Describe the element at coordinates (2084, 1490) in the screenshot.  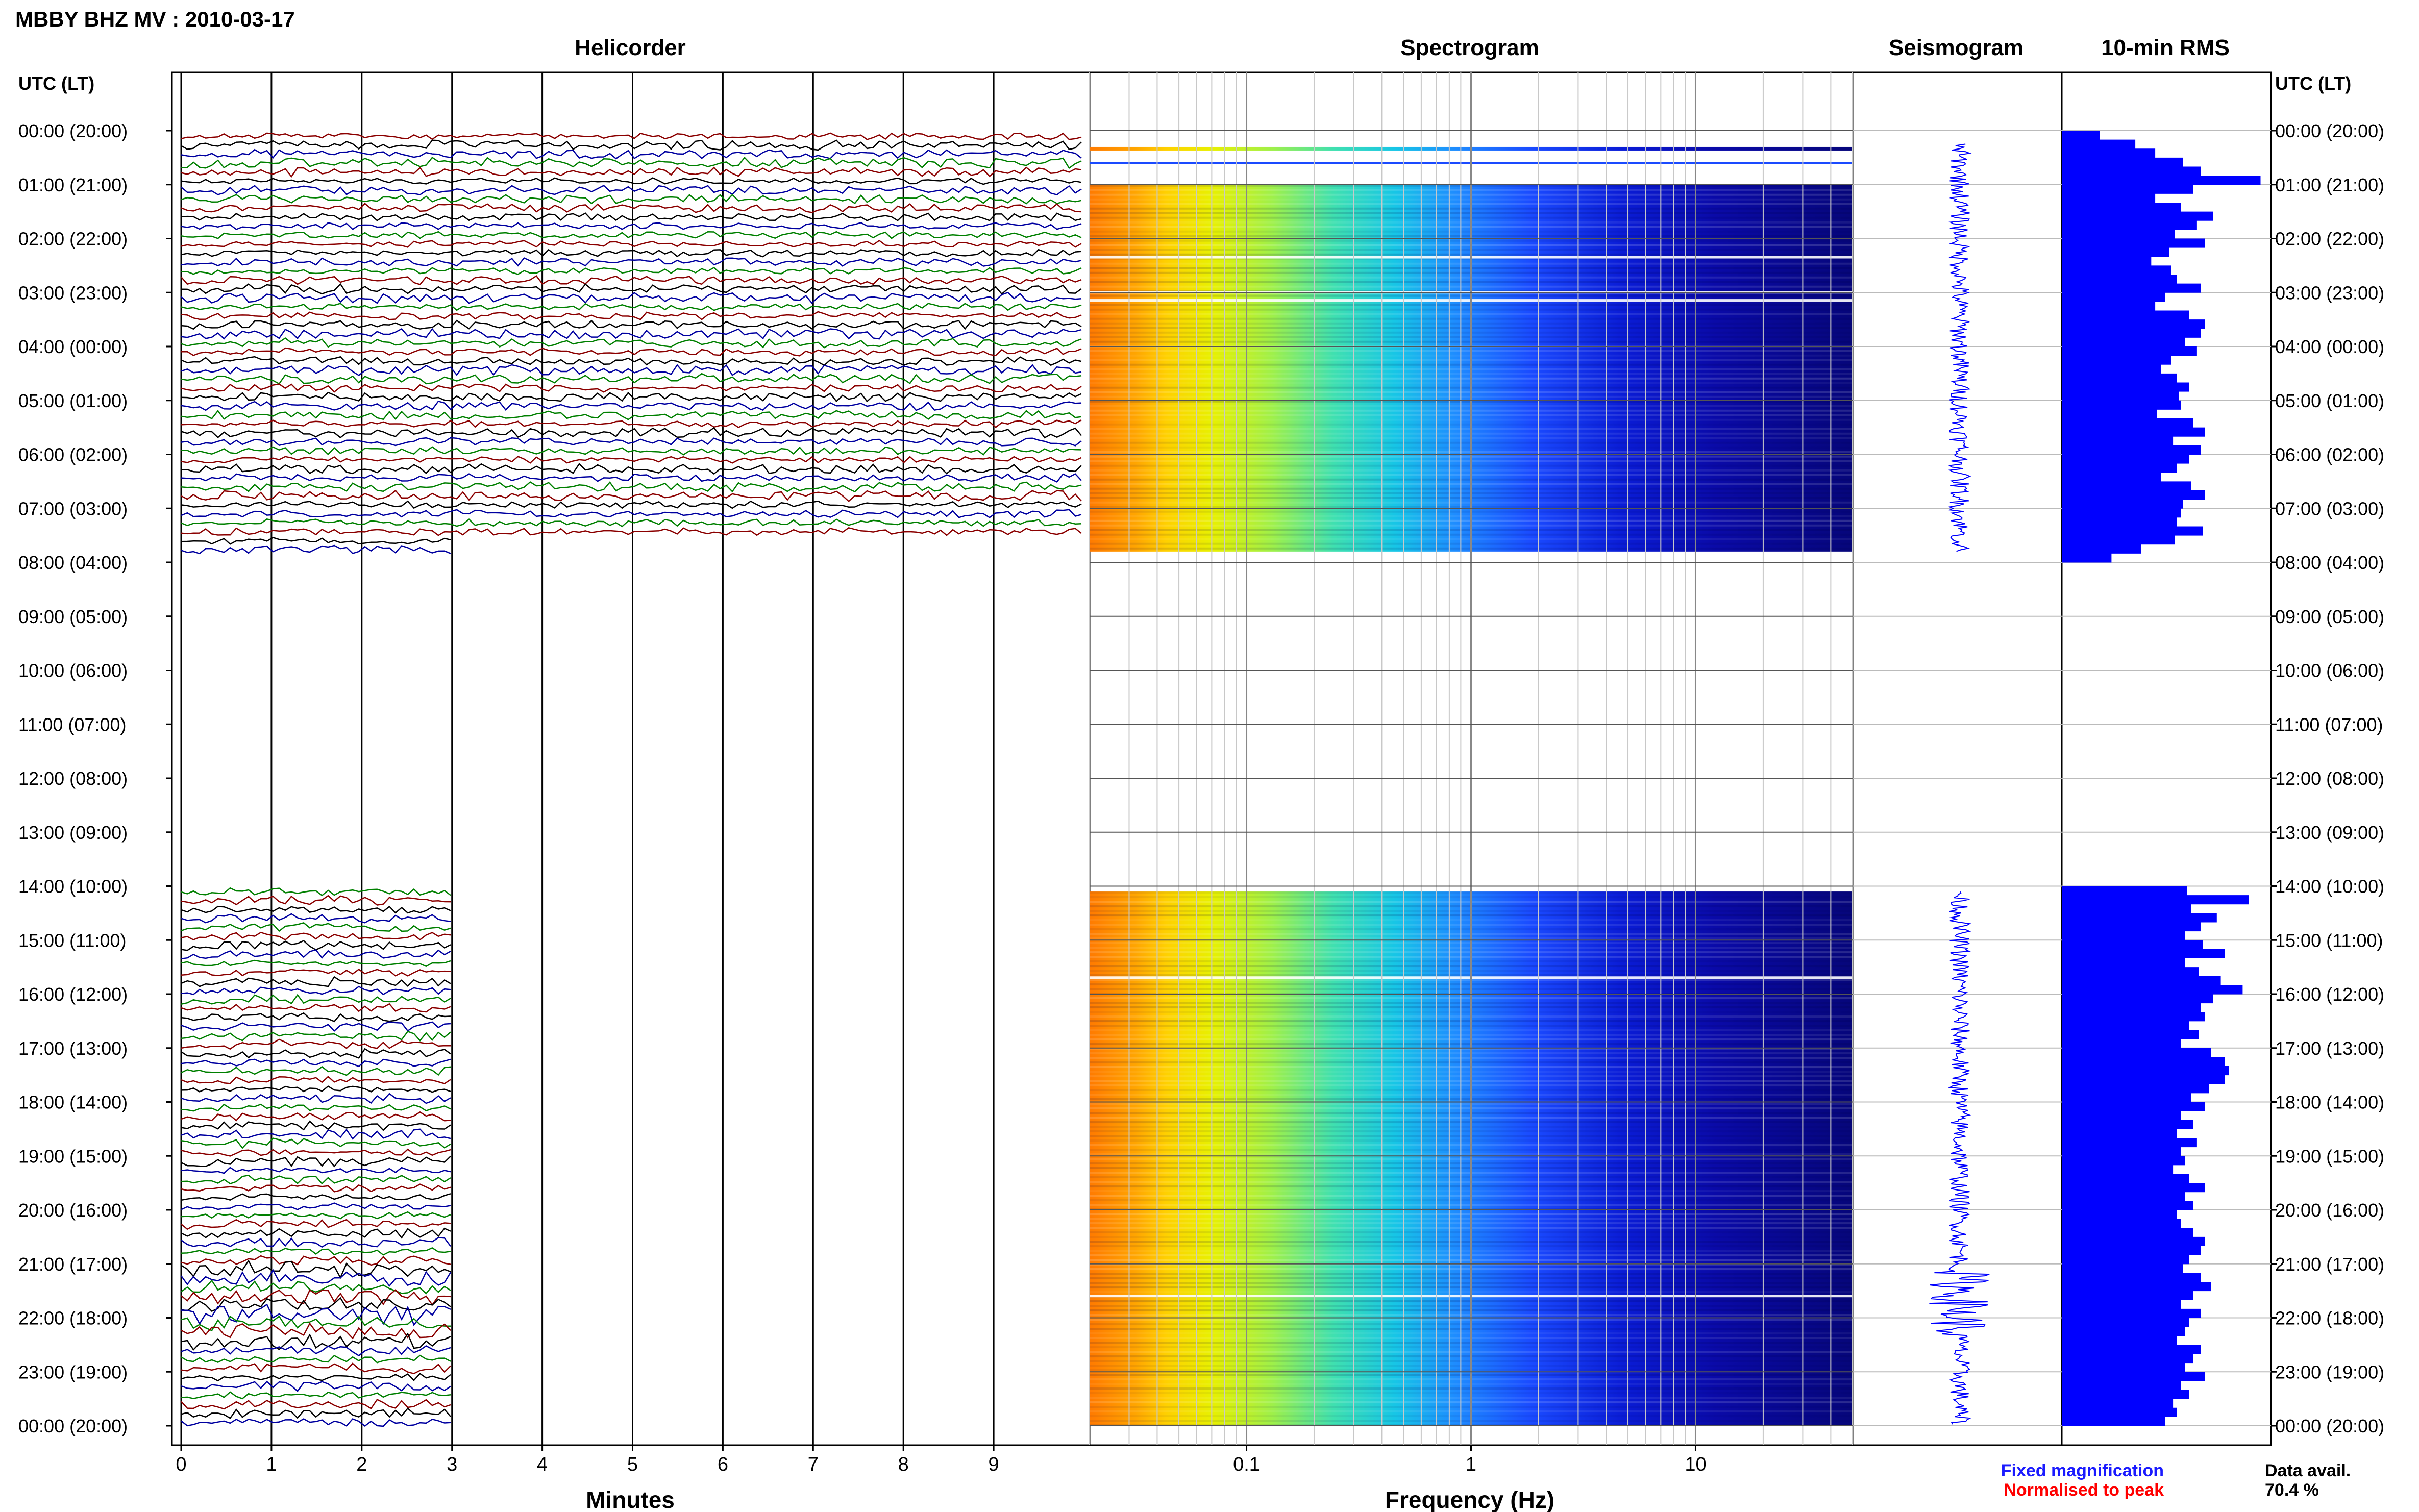
I see `legend-normalised-to-peak: Normalised to peak` at that location.